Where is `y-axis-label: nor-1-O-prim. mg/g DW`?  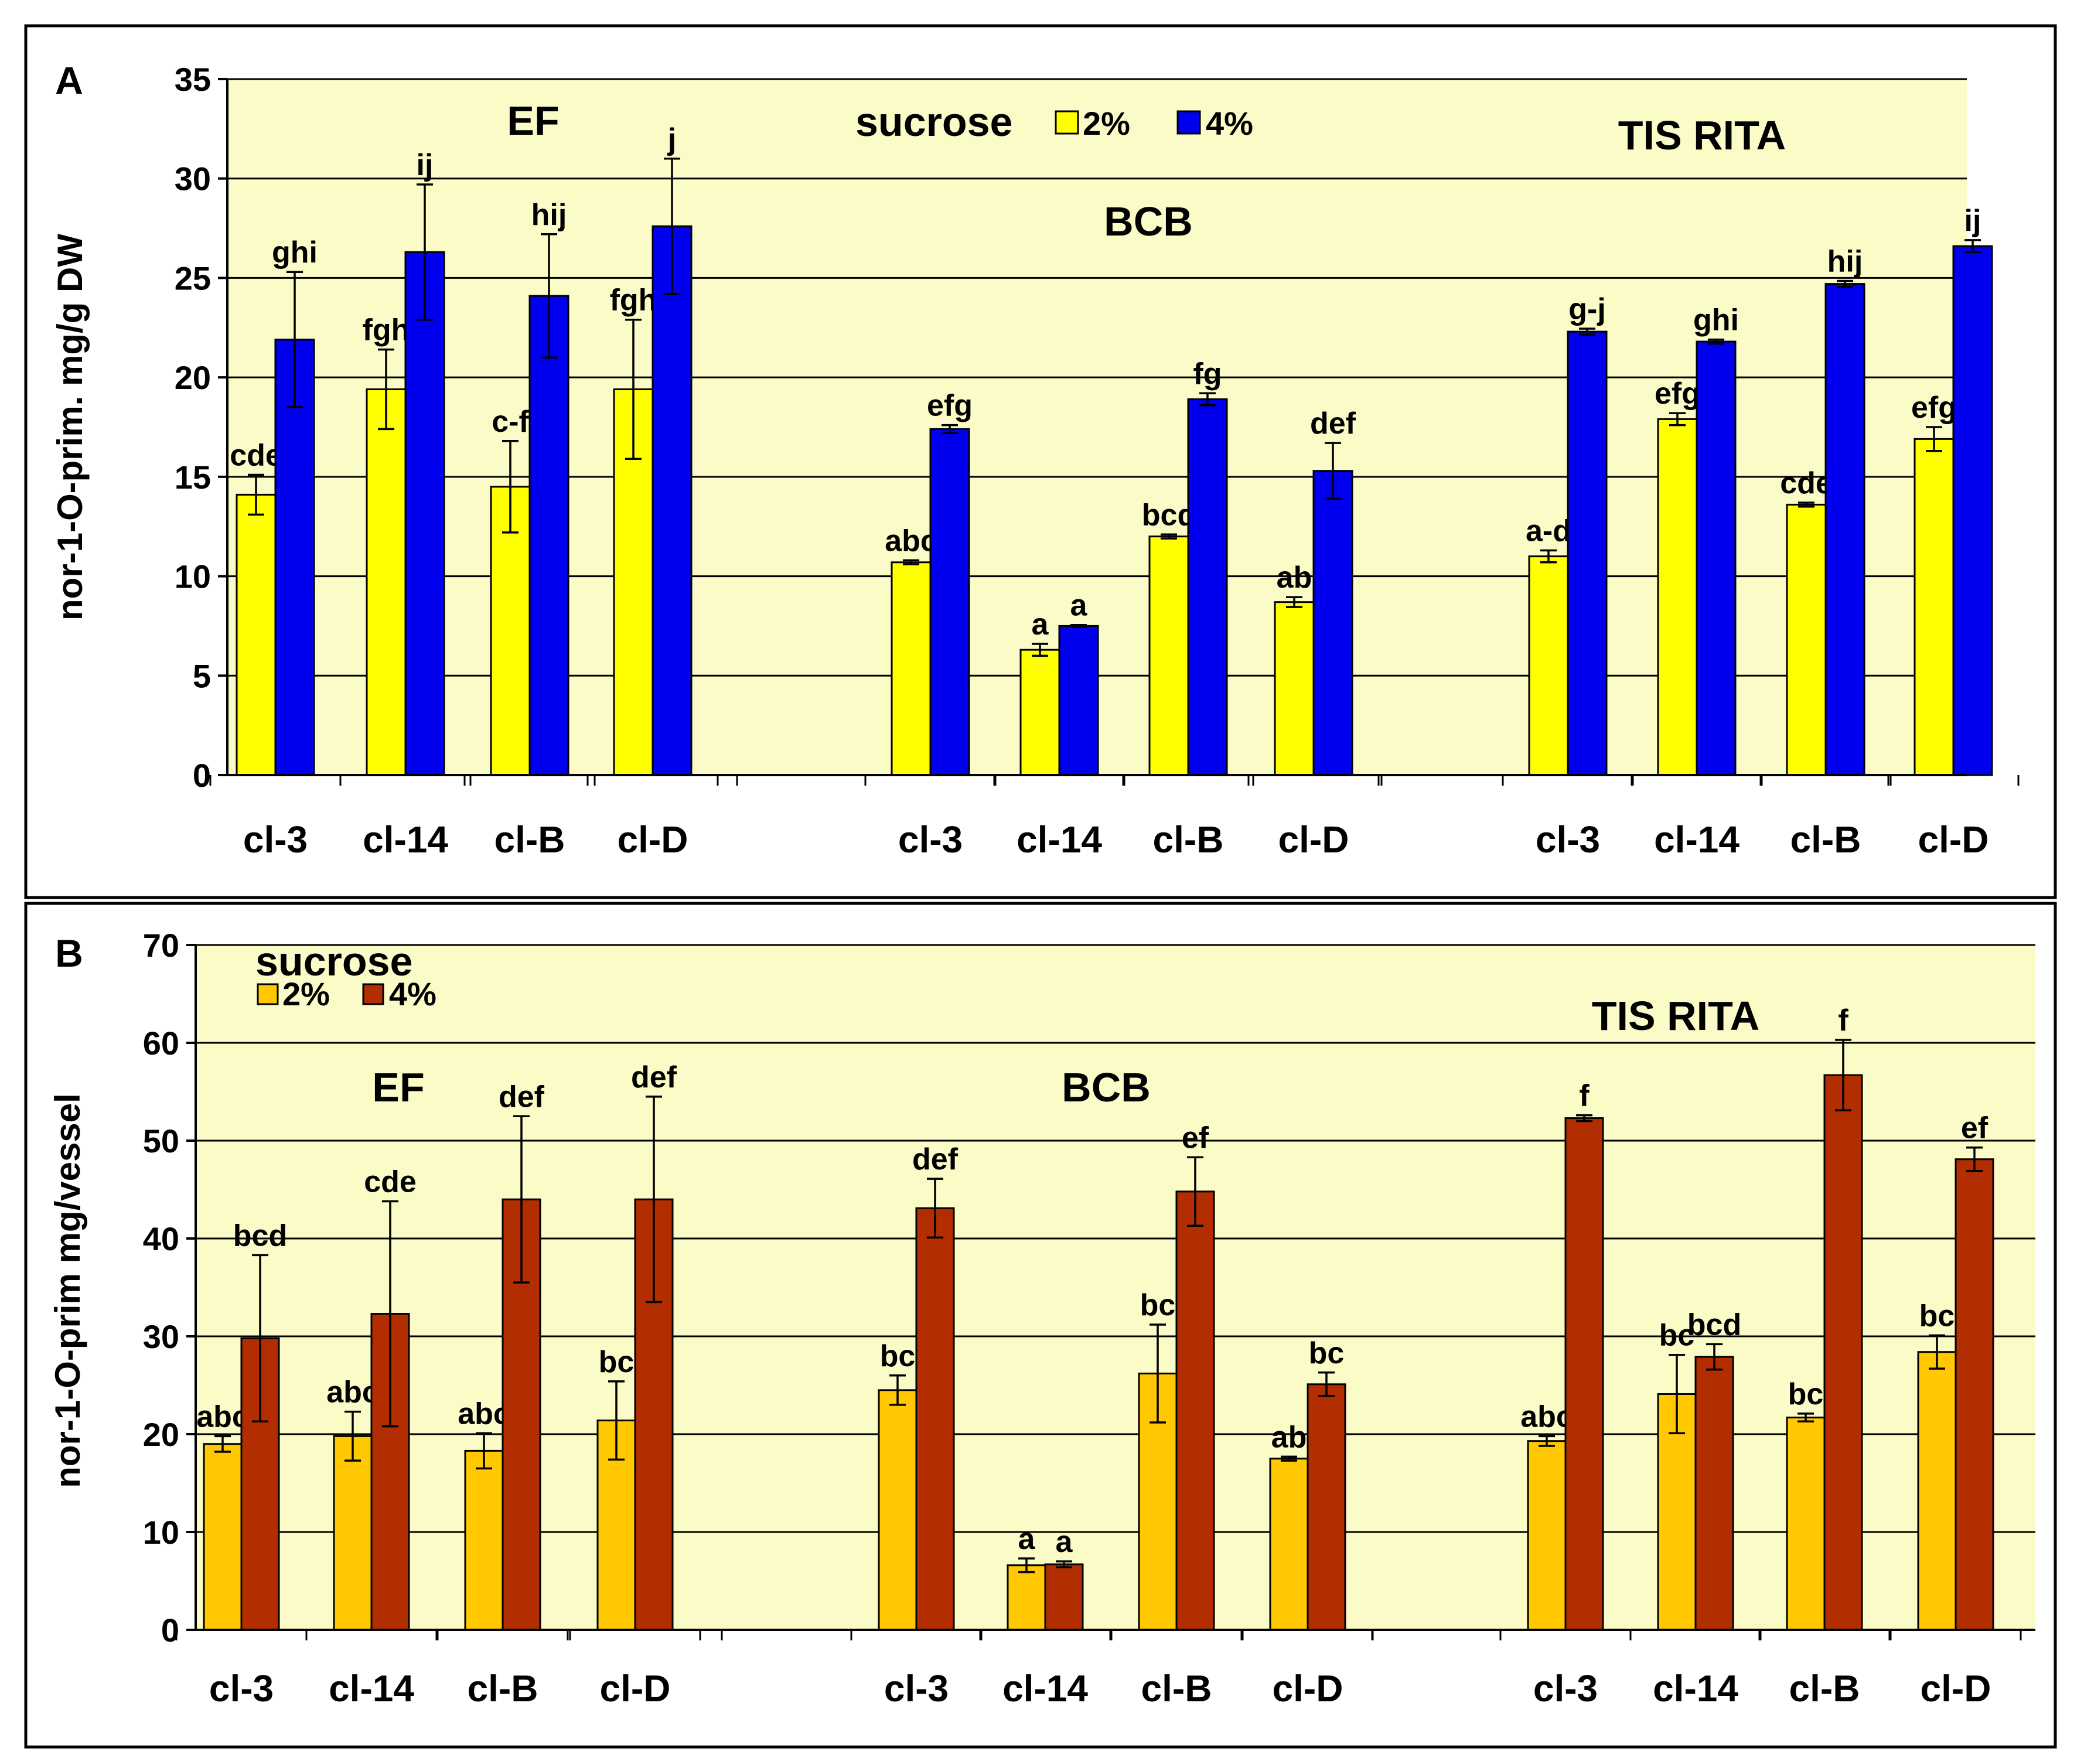 y-axis-label: nor-1-O-prim. mg/g DW is located at coordinates (70, 427).